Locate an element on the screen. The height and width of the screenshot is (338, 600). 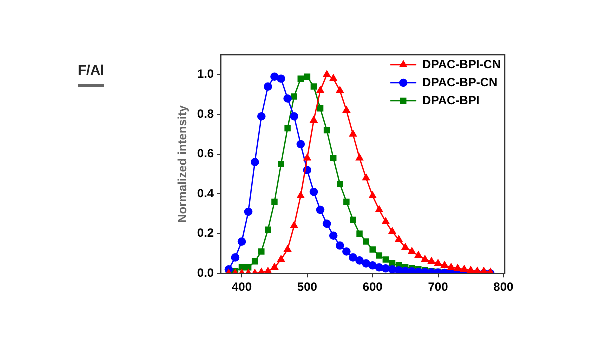
x-tick-label: 600 is located at coordinates (373, 287).